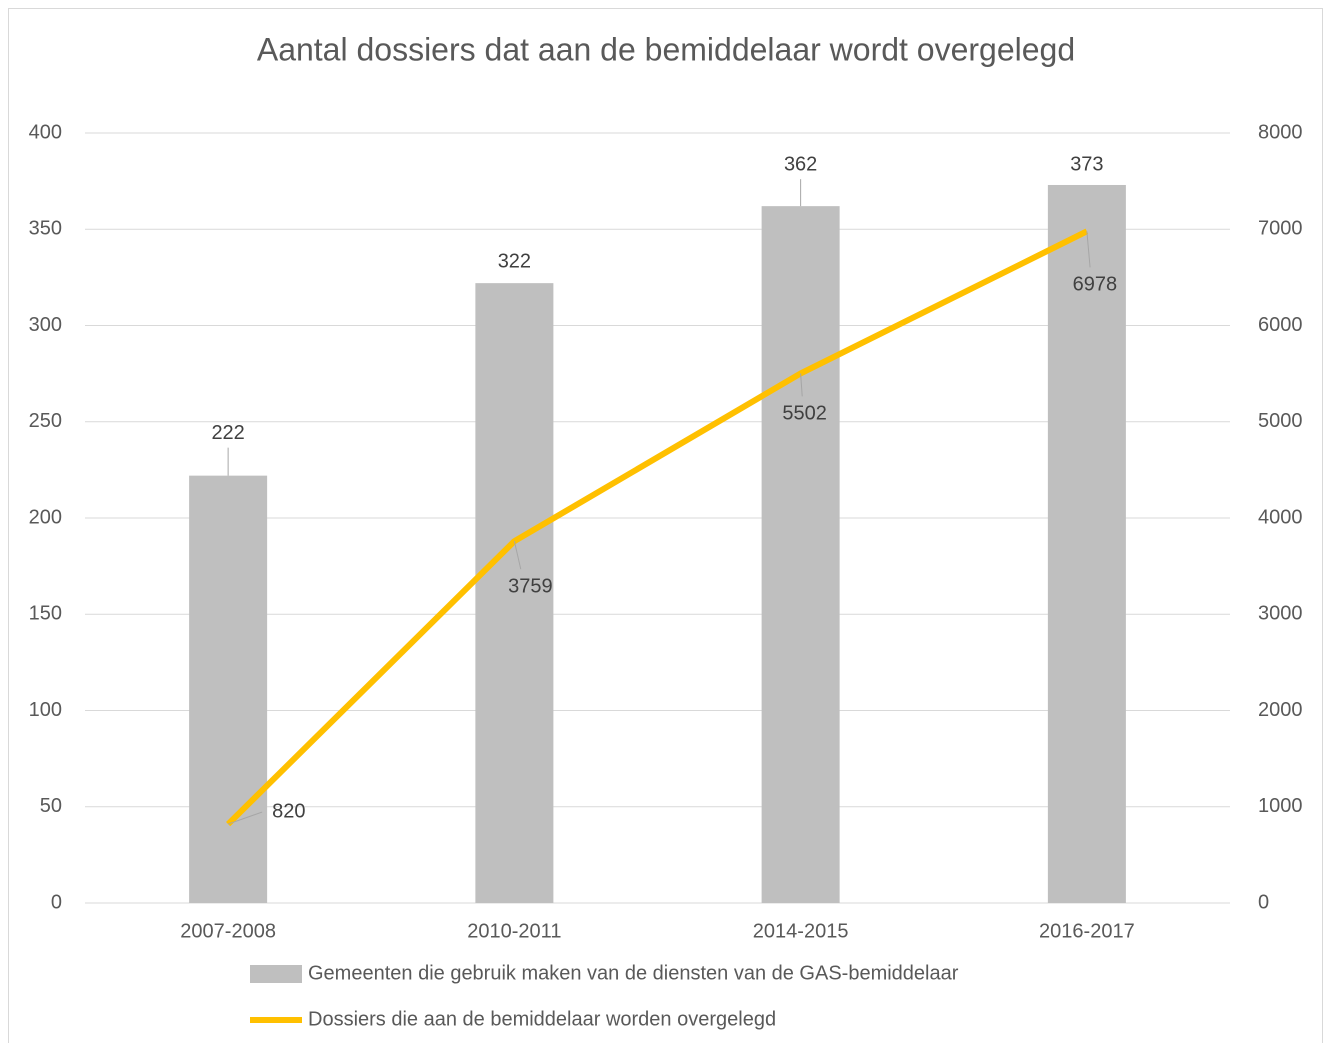  What do you see at coordinates (288, 811) in the screenshot?
I see `data-label: 820` at bounding box center [288, 811].